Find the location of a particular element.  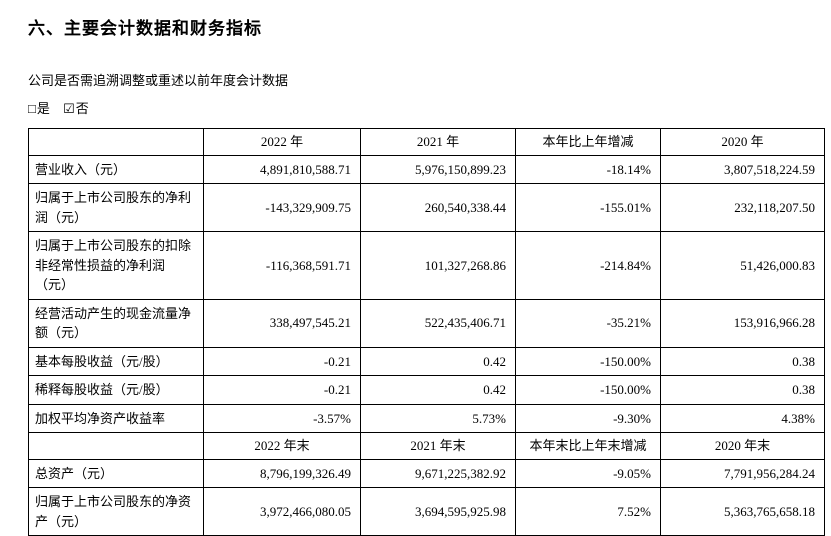

row-label-cell: 归属于上市公司股东的净利润（元） is located at coordinates (116, 207).